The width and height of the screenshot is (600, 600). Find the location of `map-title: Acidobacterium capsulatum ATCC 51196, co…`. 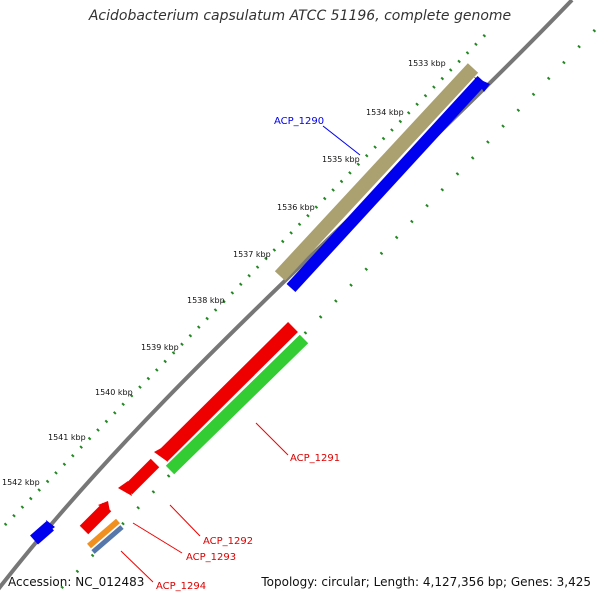

map-title: Acidobacterium capsulatum ATCC 51196, co… is located at coordinates (300, 16).